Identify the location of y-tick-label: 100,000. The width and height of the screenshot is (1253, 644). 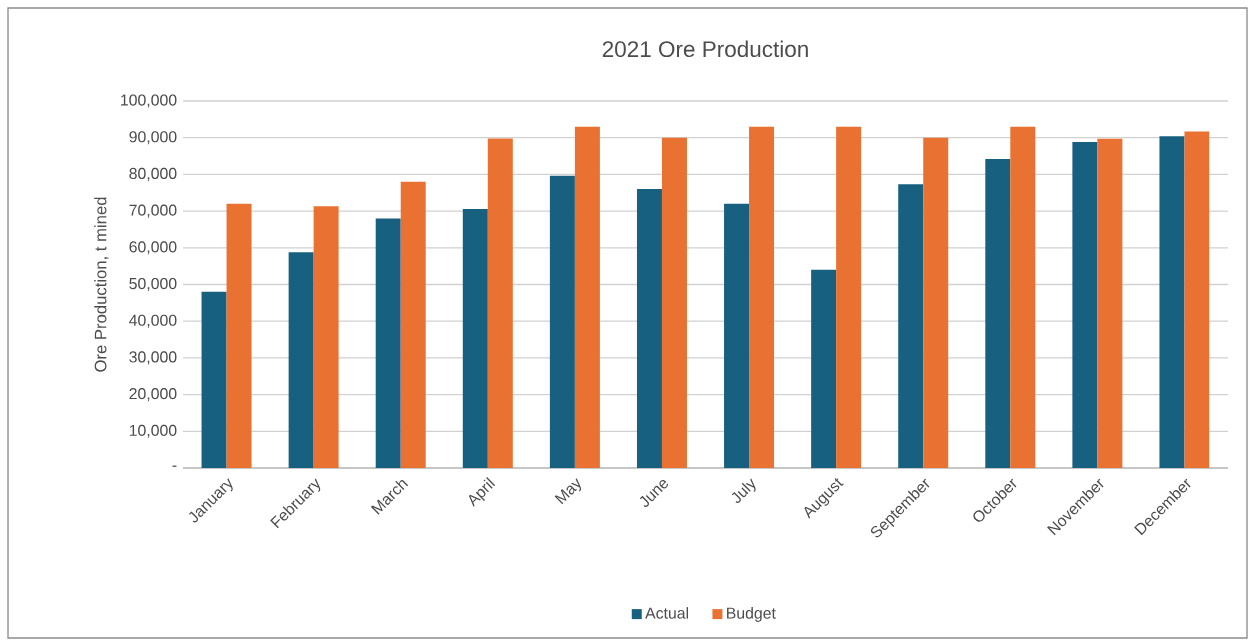
(149, 101).